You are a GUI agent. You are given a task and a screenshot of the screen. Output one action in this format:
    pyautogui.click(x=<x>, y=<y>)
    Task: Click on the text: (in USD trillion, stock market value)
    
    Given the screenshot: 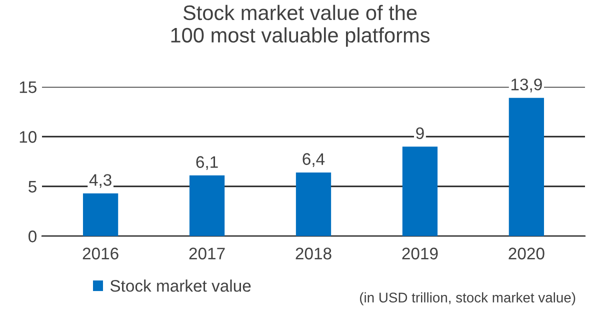 What is the action you would take?
    pyautogui.click(x=468, y=299)
    